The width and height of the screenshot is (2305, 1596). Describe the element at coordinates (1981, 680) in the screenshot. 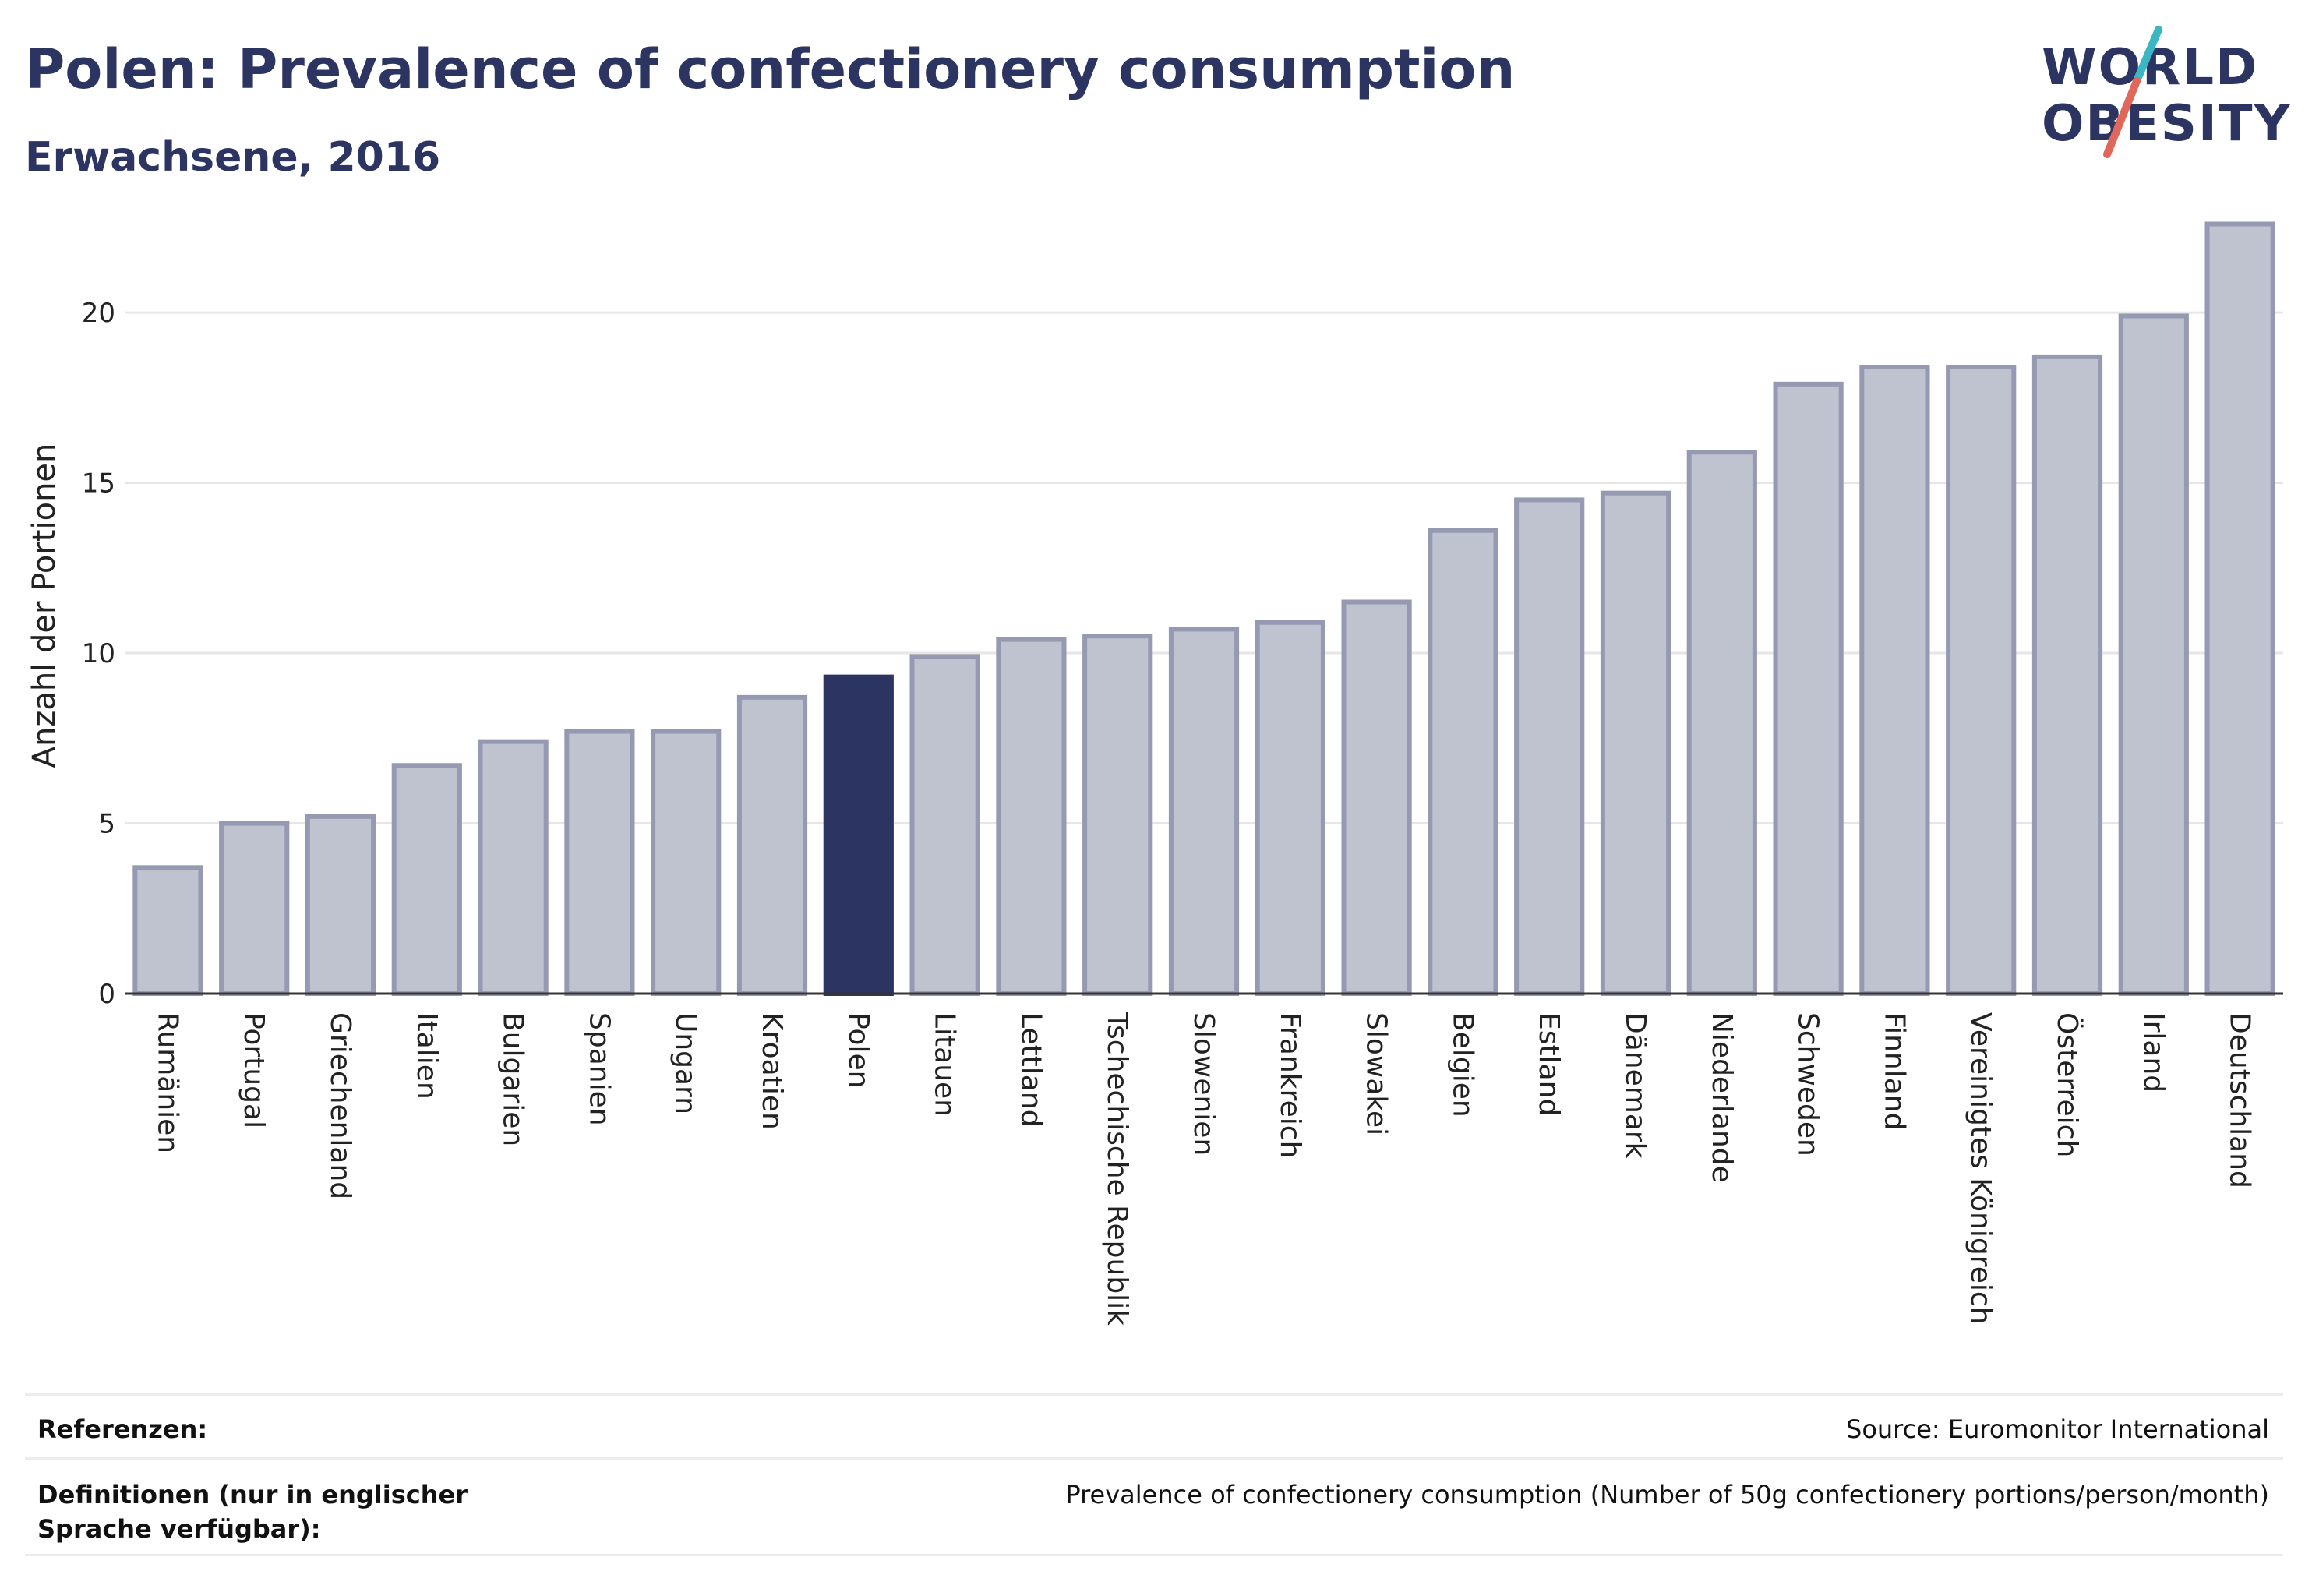

I see `bar-vereinigtes-königreich` at that location.